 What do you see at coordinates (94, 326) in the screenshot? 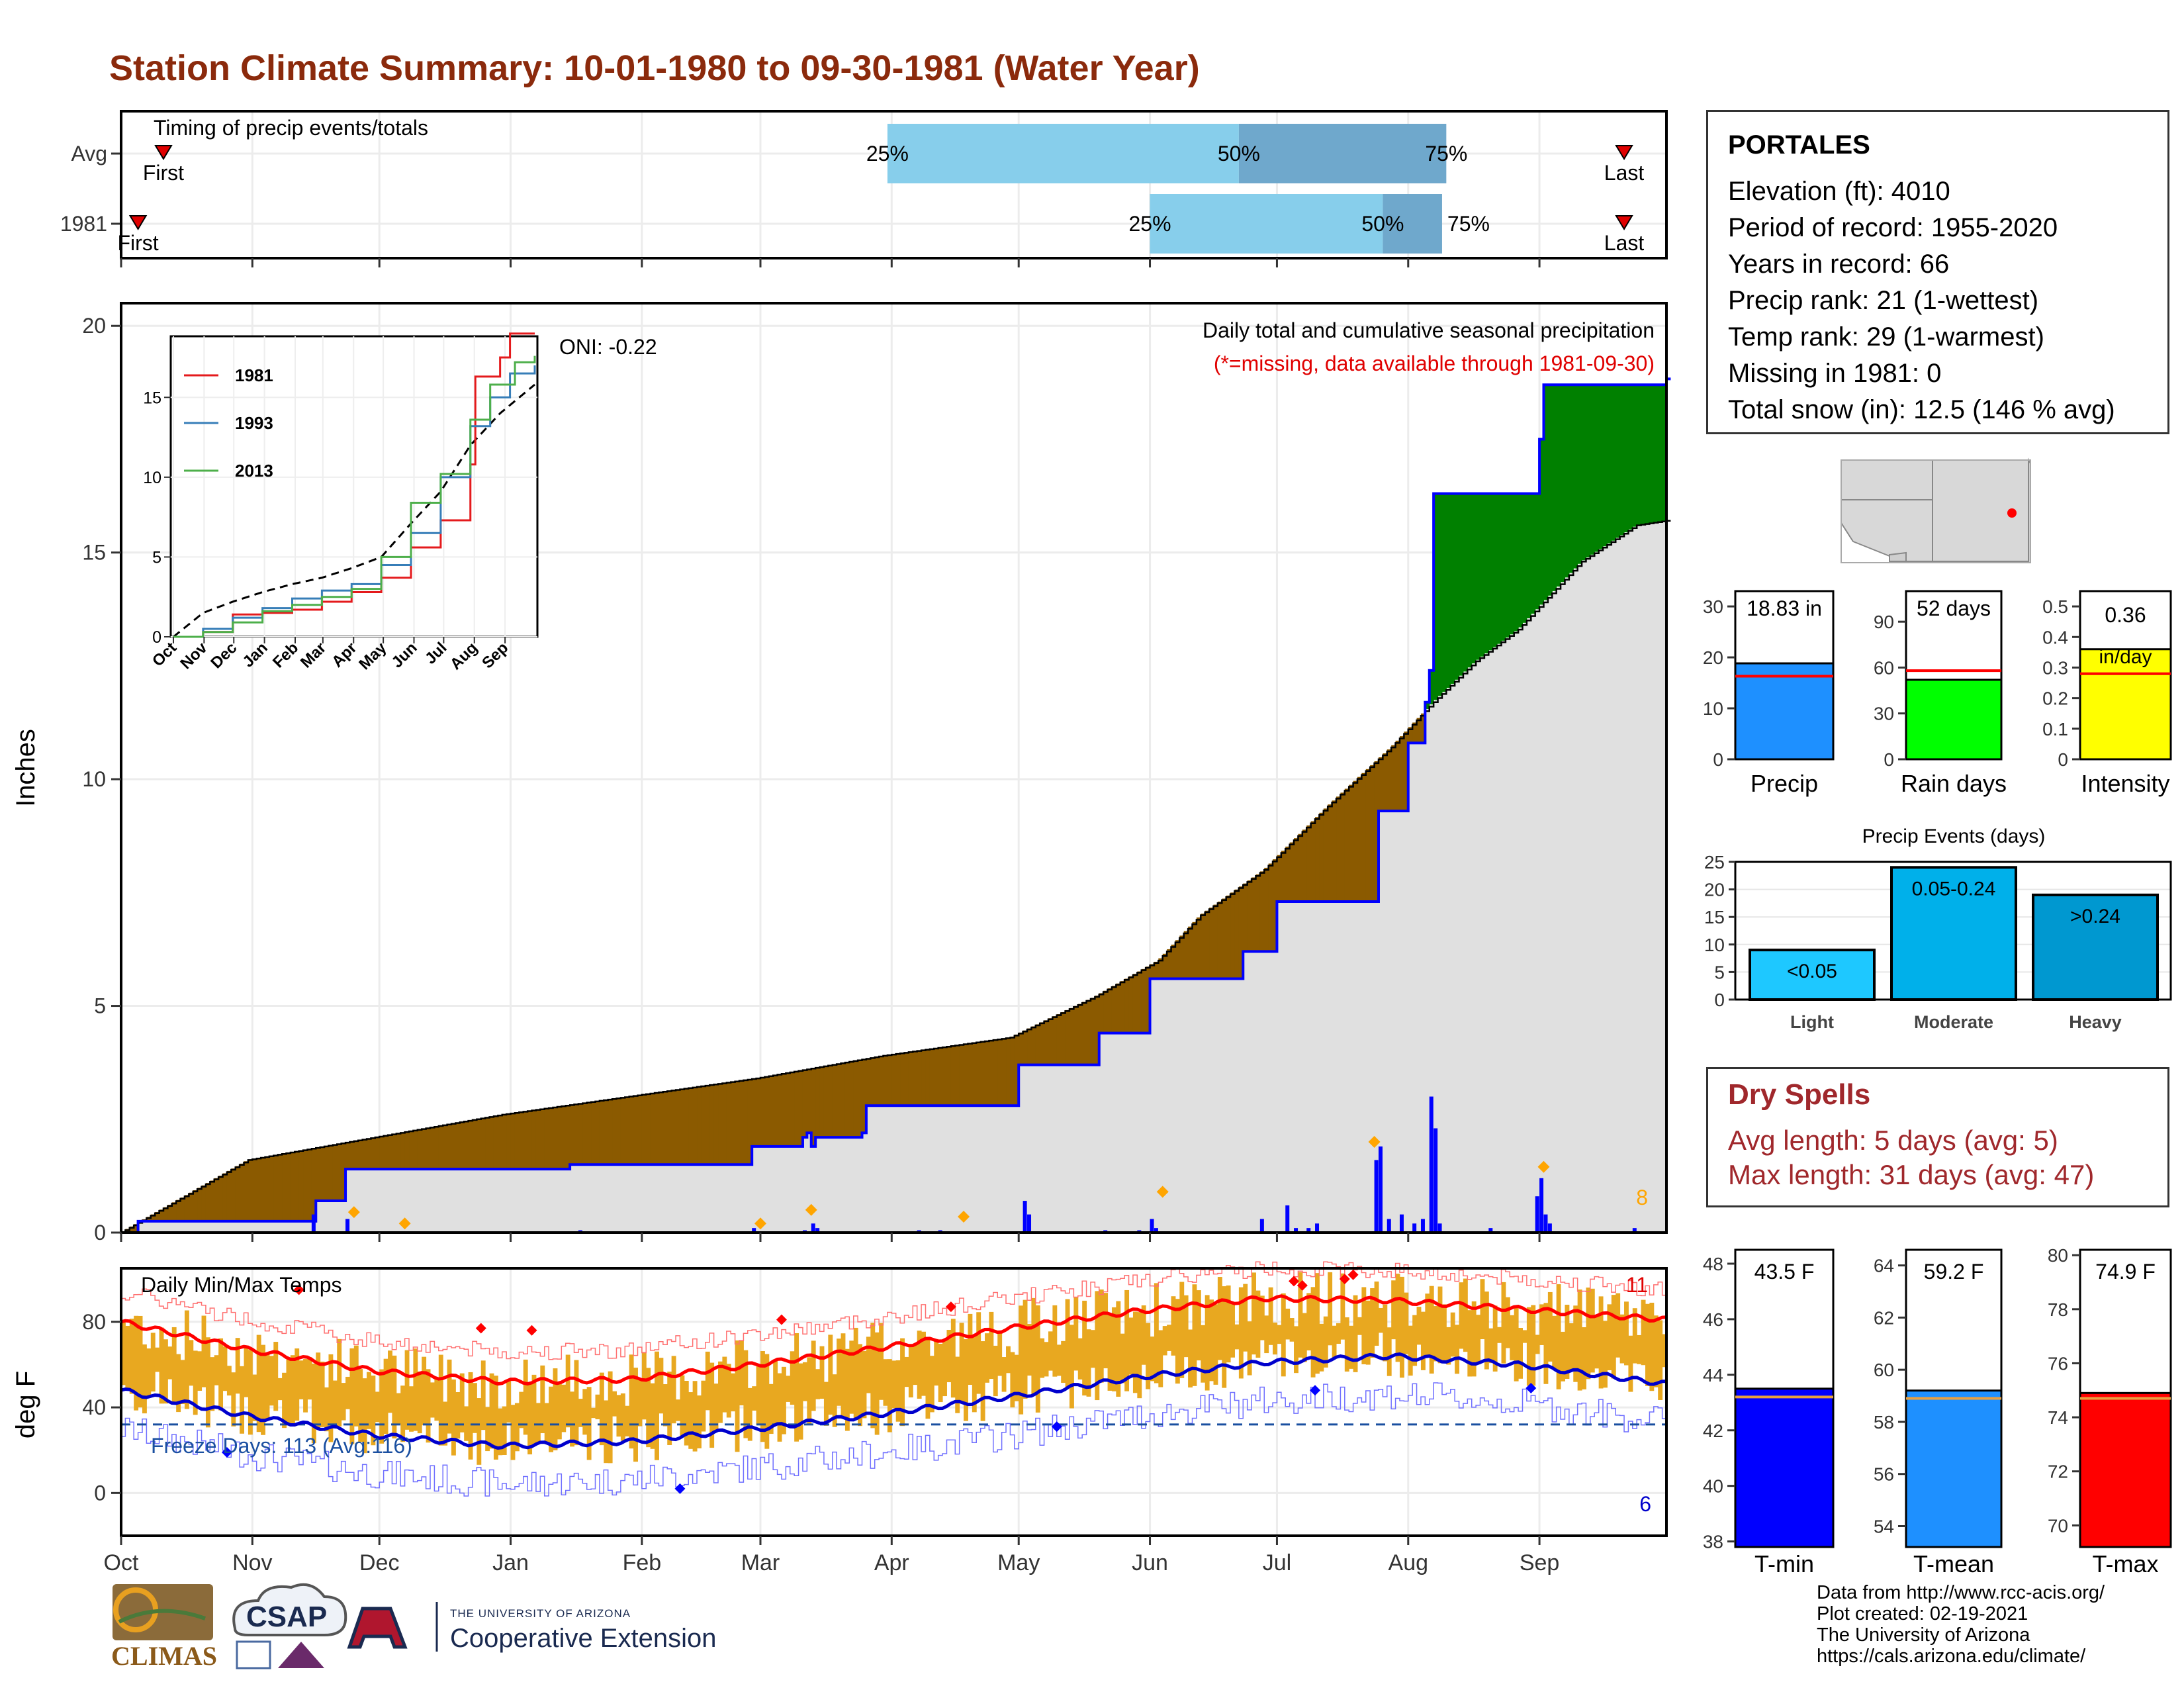
I see `precip-y-tick-label: 20` at bounding box center [94, 326].